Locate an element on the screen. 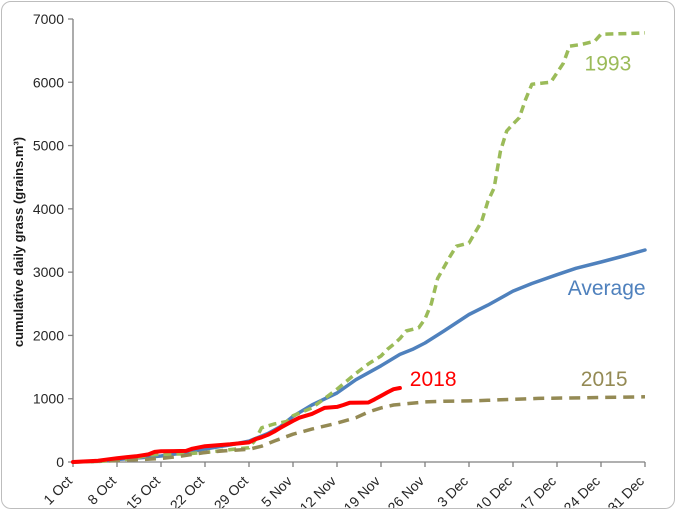 The image size is (678, 512). x-tick-label: 10 Dec is located at coordinates (493, 491).